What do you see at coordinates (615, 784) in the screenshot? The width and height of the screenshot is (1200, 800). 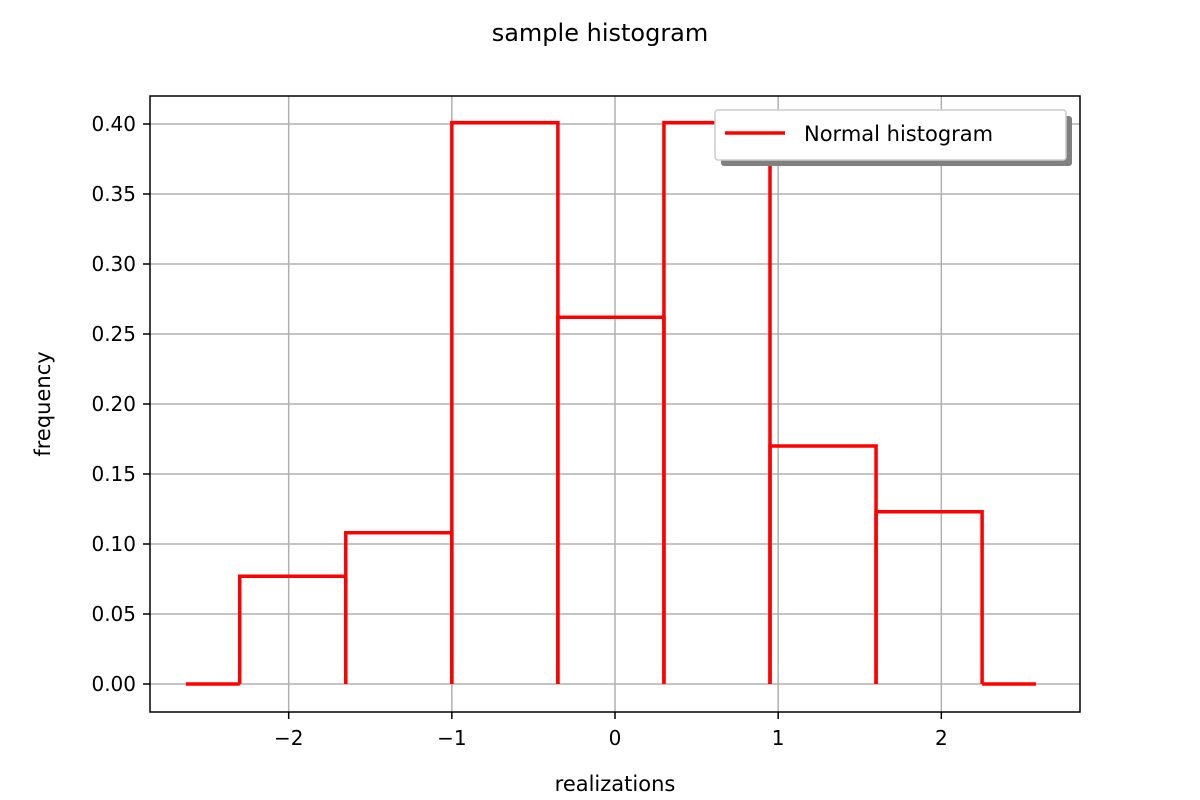 I see `x-axis-label: realizations` at bounding box center [615, 784].